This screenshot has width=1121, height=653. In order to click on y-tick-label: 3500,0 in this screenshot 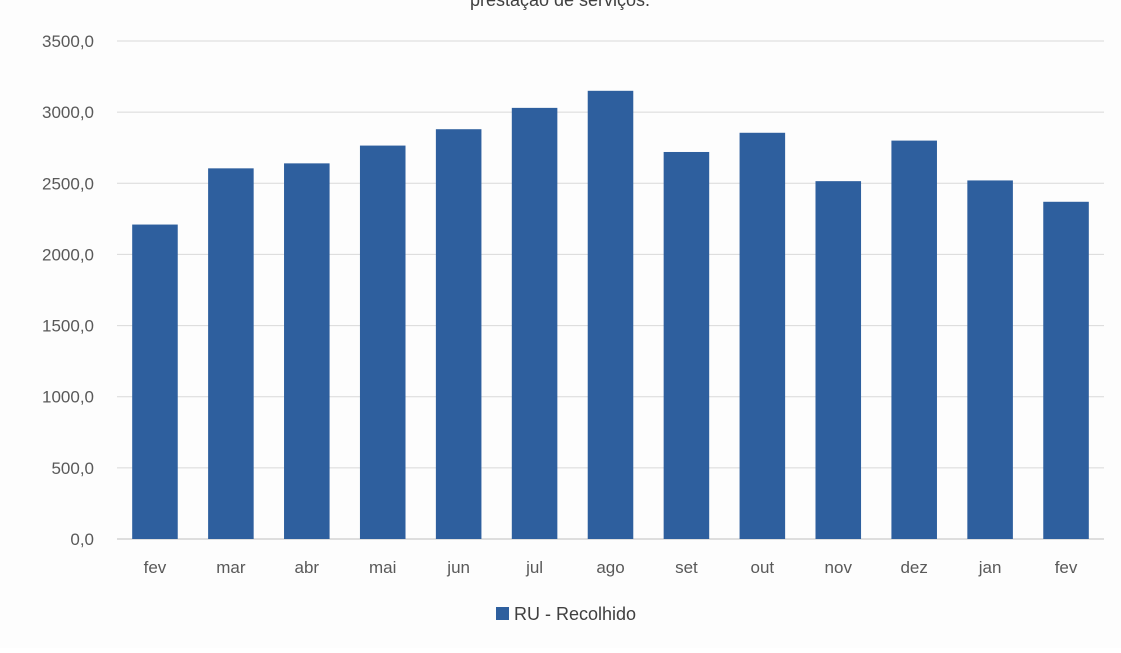, I will do `click(68, 41)`.